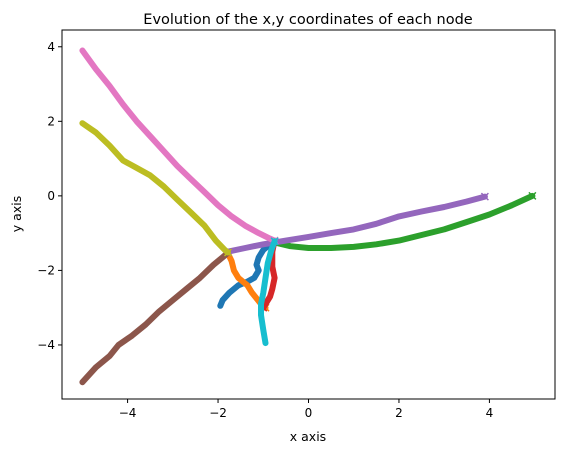 Image resolution: width=565 pixels, height=457 pixels. I want to click on x-tick-label: 2, so click(399, 413).